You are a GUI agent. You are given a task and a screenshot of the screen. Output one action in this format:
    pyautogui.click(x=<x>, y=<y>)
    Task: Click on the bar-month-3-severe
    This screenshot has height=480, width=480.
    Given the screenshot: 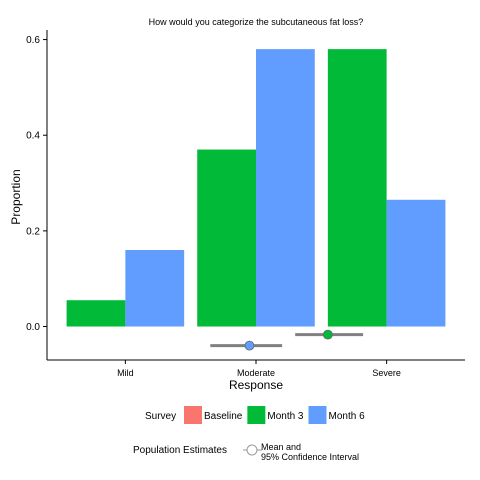 What is the action you would take?
    pyautogui.click(x=357, y=188)
    